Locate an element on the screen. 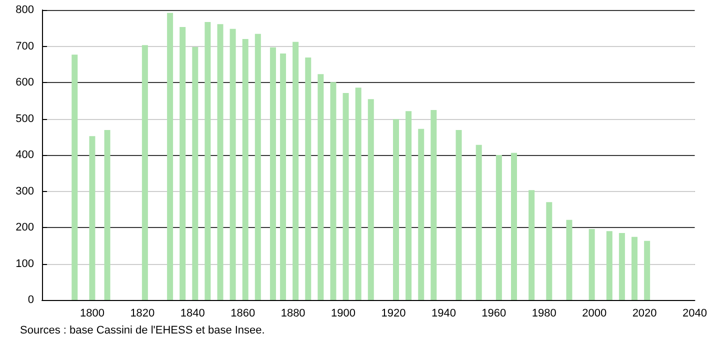 This screenshot has width=710, height=340. y-tick-label: 800 is located at coordinates (25, 10).